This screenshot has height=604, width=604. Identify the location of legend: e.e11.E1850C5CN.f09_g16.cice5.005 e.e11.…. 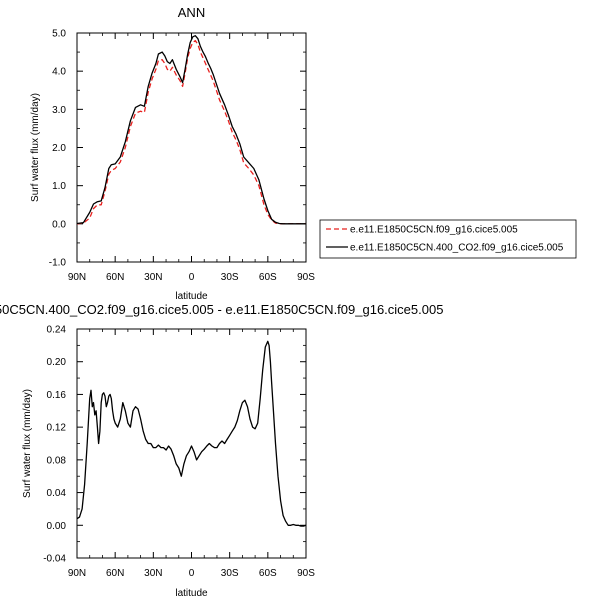
(448, 239).